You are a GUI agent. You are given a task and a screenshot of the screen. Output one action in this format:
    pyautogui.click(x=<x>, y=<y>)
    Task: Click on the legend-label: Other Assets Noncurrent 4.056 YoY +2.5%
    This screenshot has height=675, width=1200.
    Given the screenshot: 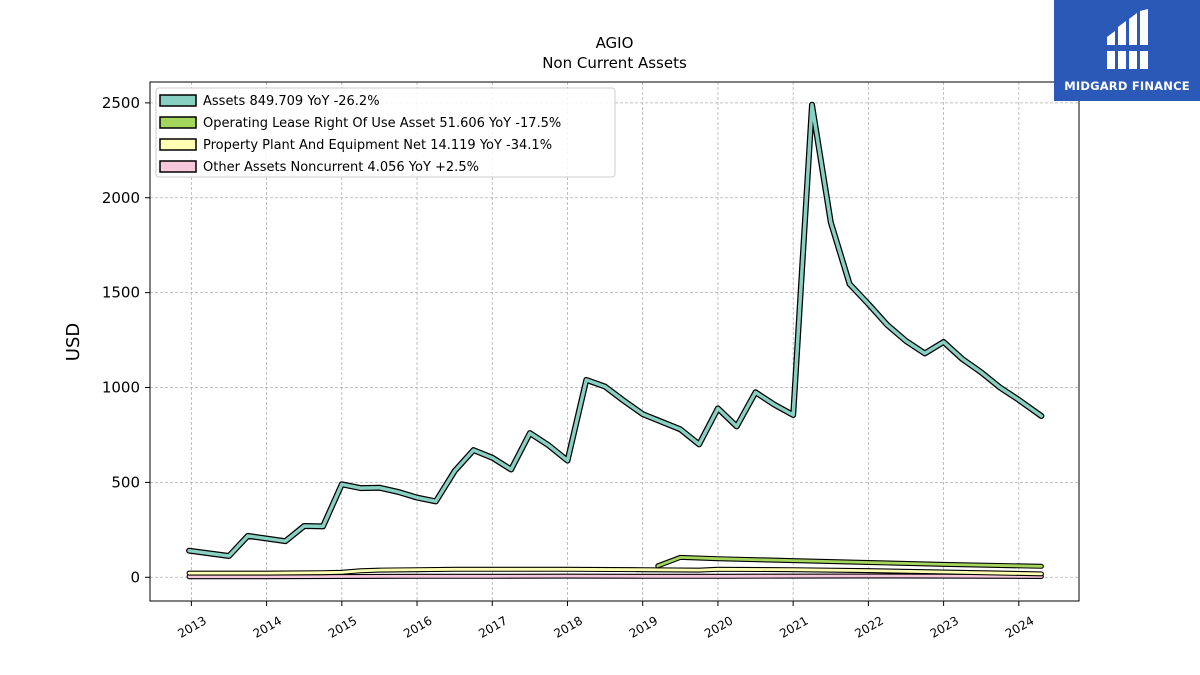 What is the action you would take?
    pyautogui.click(x=341, y=167)
    